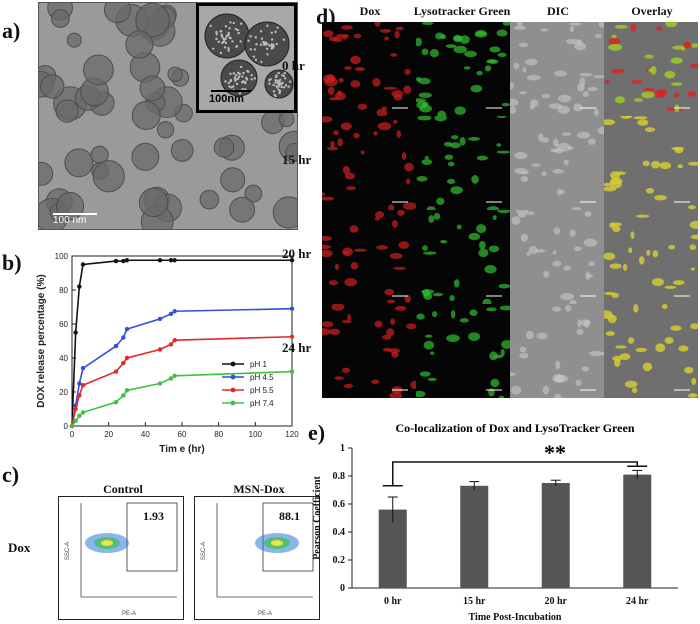 Image resolution: width=700 pixels, height=624 pixels. What do you see at coordinates (515, 617) in the screenshot?
I see `x-axis-label: Time Post-Incubation` at bounding box center [515, 617].